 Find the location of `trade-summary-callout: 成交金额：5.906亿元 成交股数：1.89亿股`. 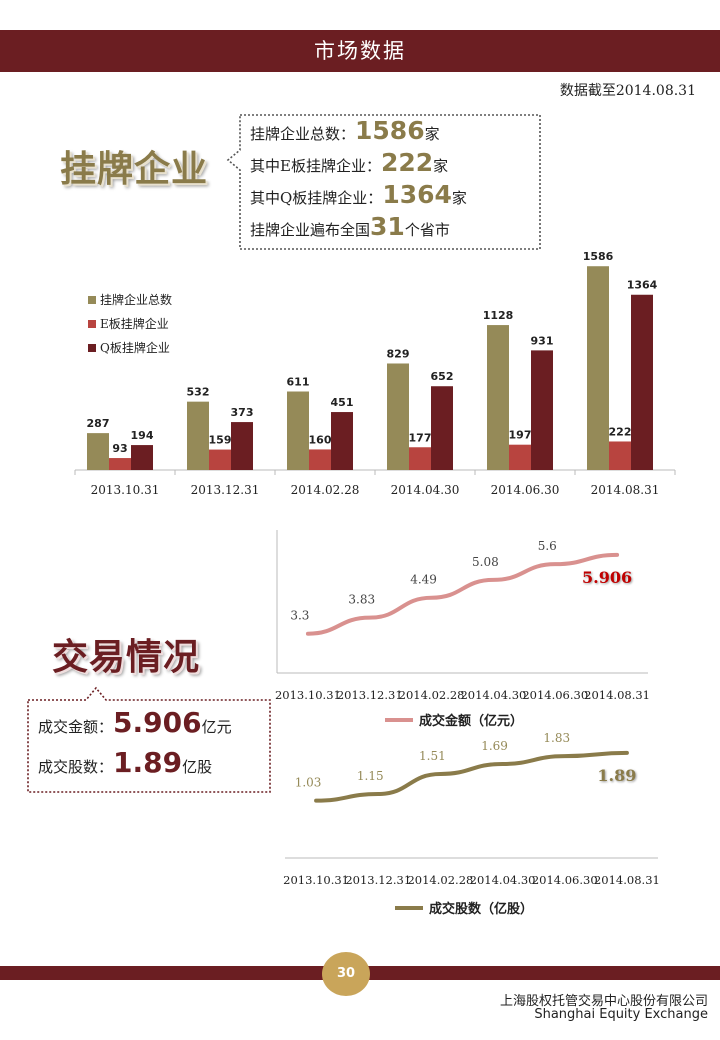

trade-summary-callout: 成交金额：5.906亿元 成交股数：1.89亿股 is located at coordinates (149, 740).